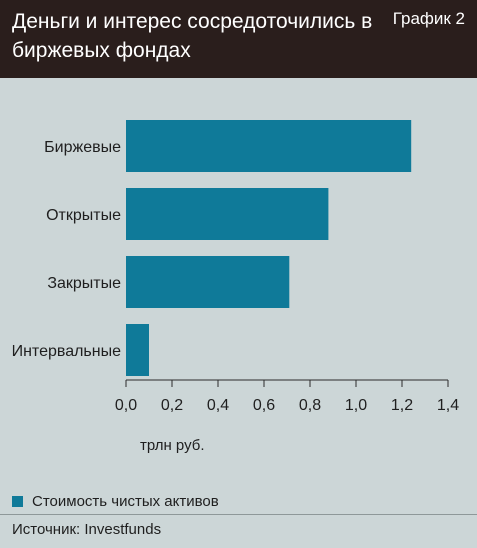 This screenshot has width=477, height=548. I want to click on chart-number-tag: График 2, so click(428, 18).